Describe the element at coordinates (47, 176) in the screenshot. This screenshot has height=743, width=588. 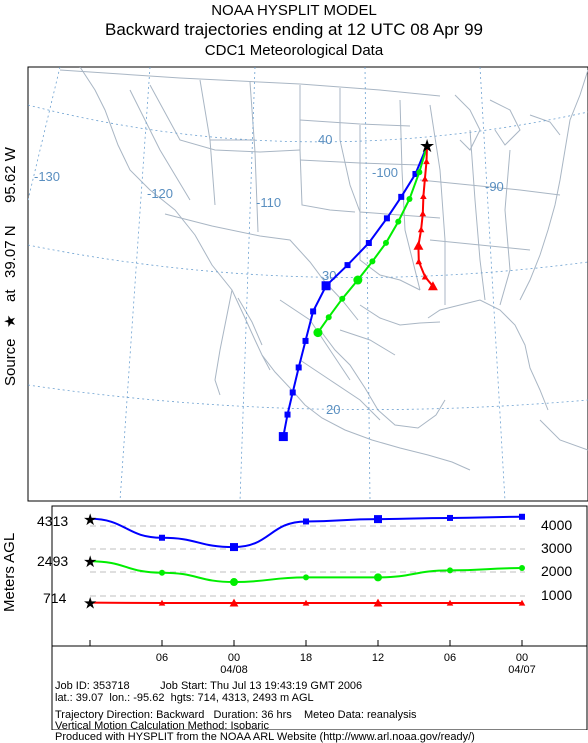
I see `lon-label-130: -130` at that location.